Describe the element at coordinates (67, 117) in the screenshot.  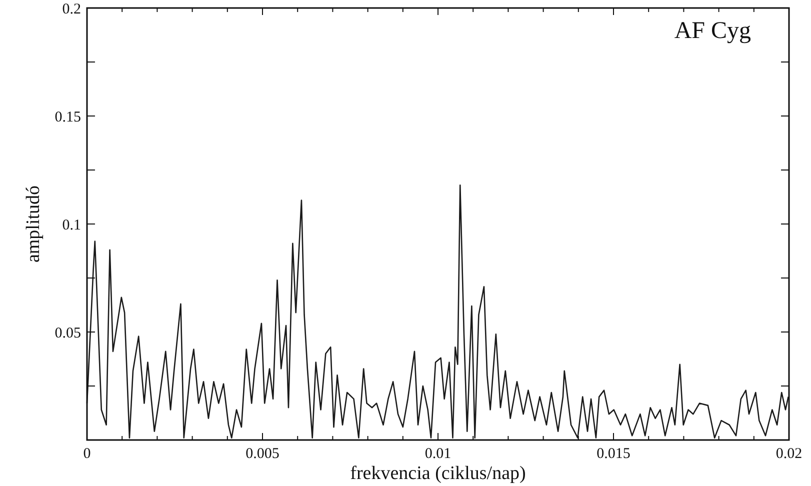
I see `y-tick-label: 0.15` at that location.